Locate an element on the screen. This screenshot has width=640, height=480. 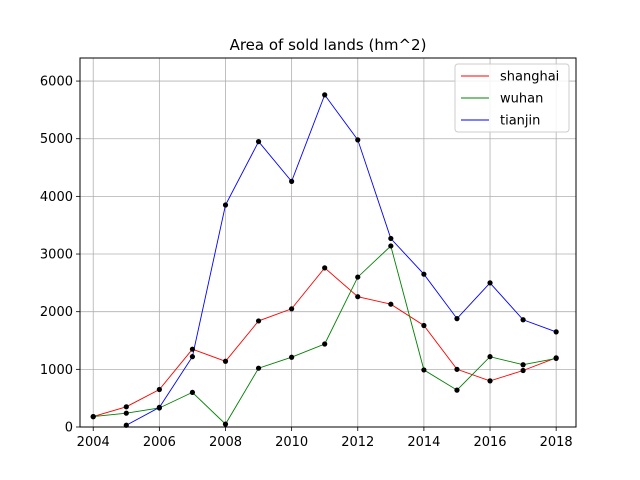
x-tick-label: 2016 is located at coordinates (489, 442).